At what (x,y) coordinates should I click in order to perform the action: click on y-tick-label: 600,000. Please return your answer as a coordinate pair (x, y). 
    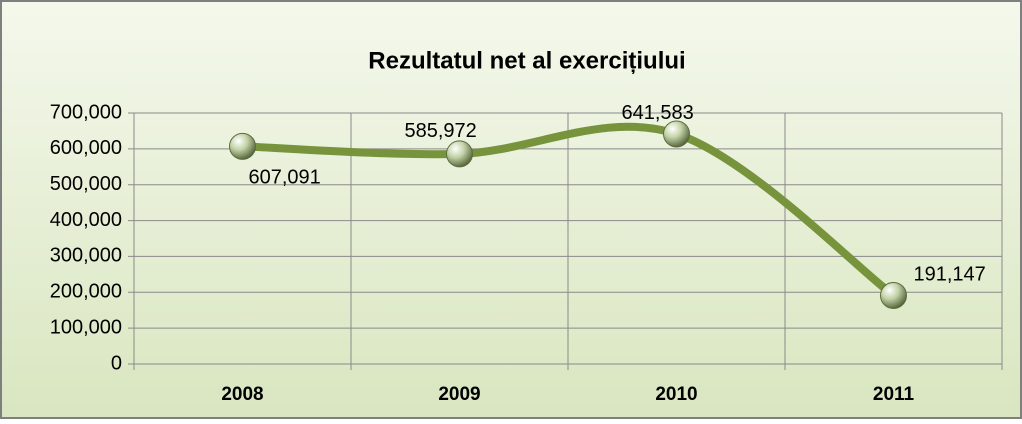
    Looking at the image, I should click on (86, 148).